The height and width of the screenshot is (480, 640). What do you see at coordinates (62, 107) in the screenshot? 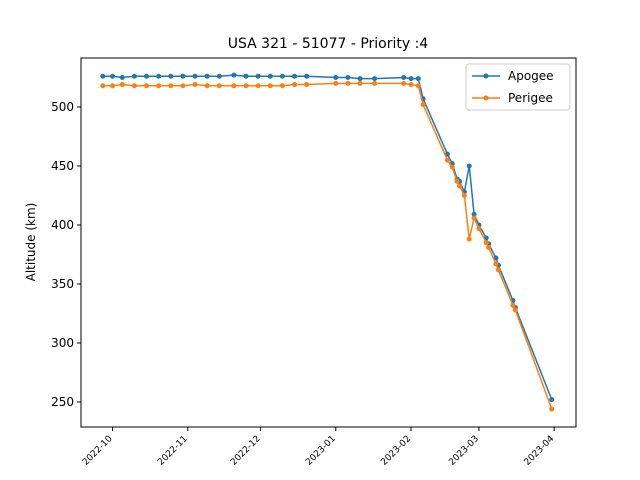
I see `y-tick-label: 500` at bounding box center [62, 107].